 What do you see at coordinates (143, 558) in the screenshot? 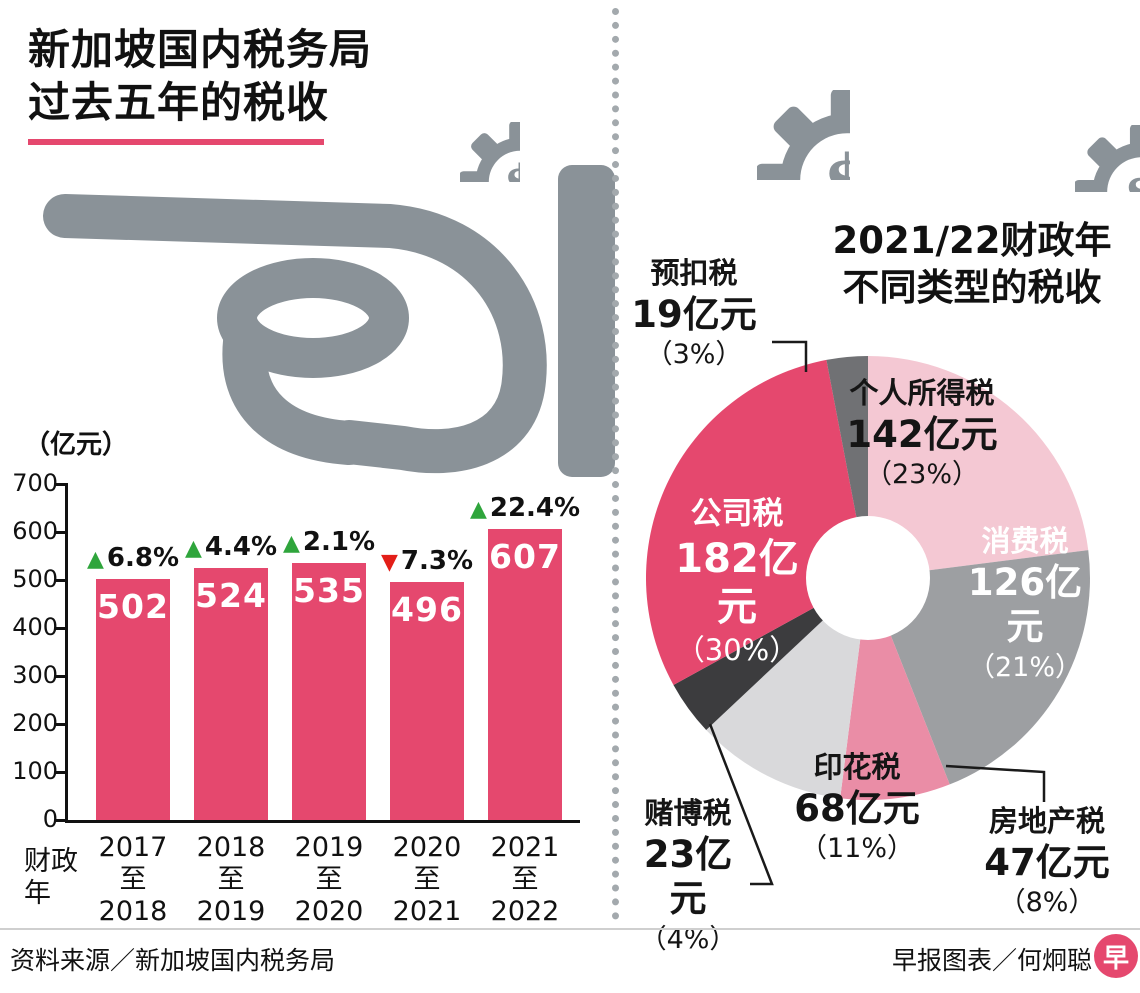
I see `change-percent: 6.8%` at bounding box center [143, 558].